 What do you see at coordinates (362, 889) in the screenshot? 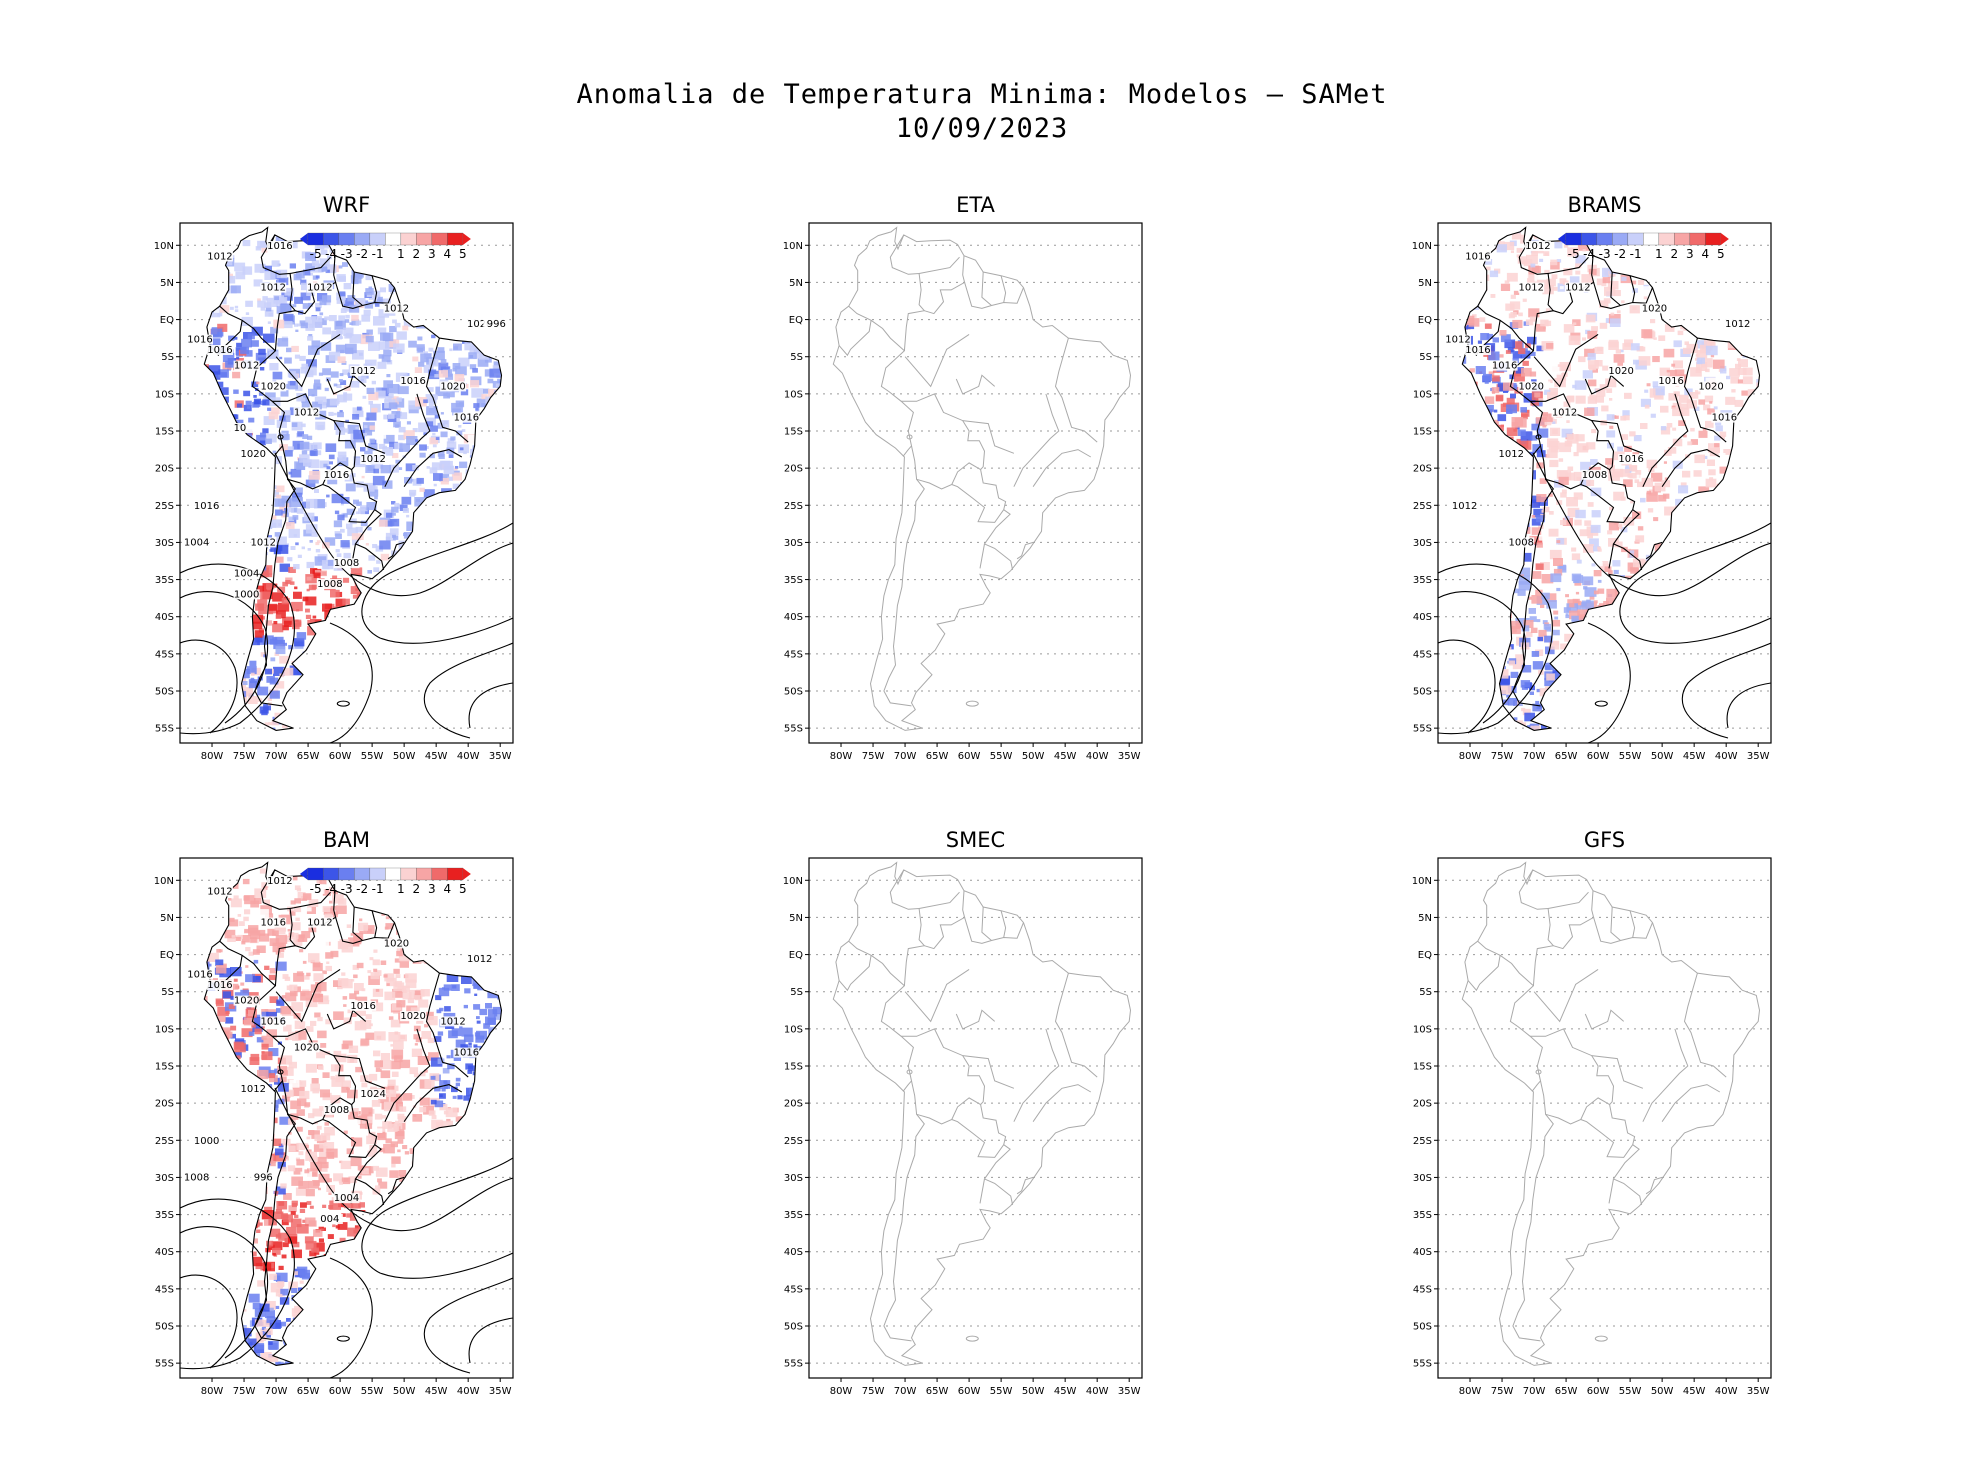
I see `colorbar-tick: -2` at bounding box center [362, 889].